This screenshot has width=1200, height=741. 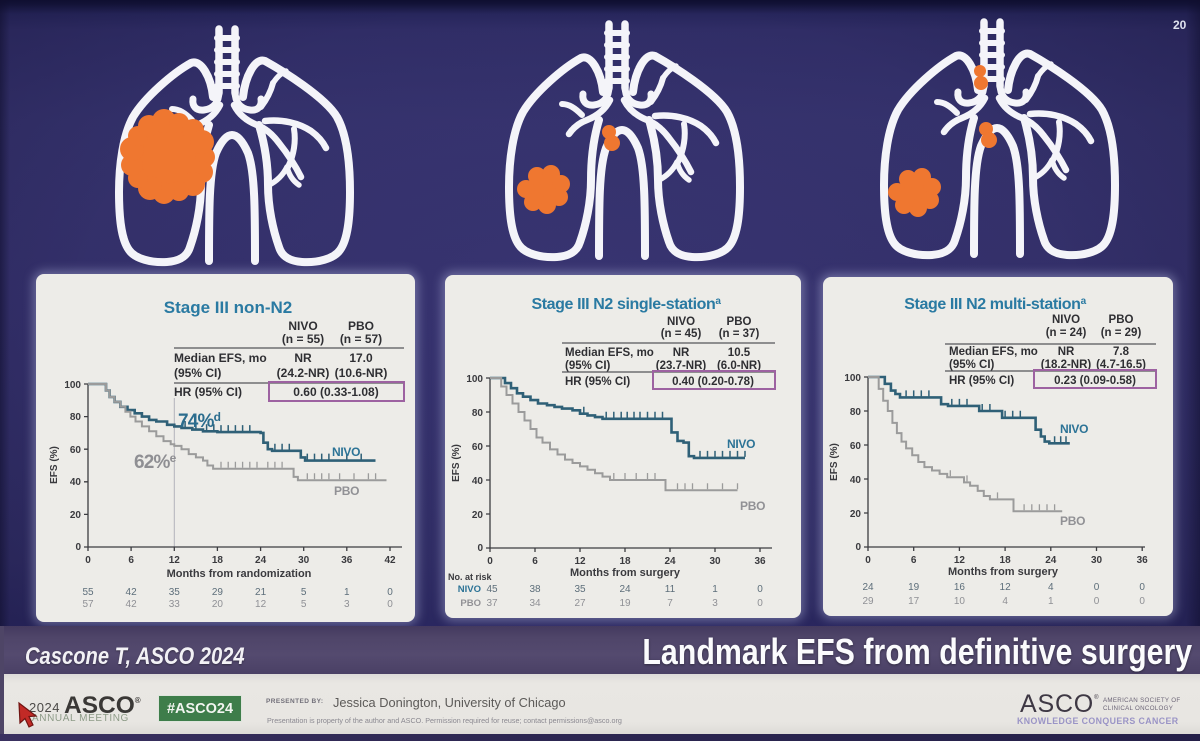 I want to click on svg-text: 19, so click(x=625, y=603).